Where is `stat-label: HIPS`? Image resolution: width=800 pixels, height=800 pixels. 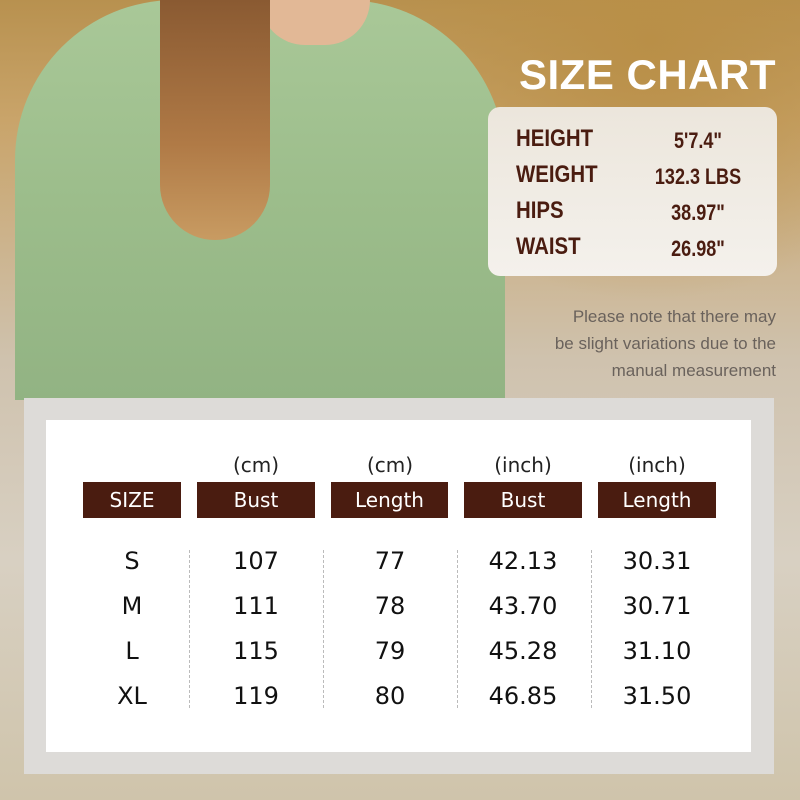
stat-label: HIPS is located at coordinates (540, 210).